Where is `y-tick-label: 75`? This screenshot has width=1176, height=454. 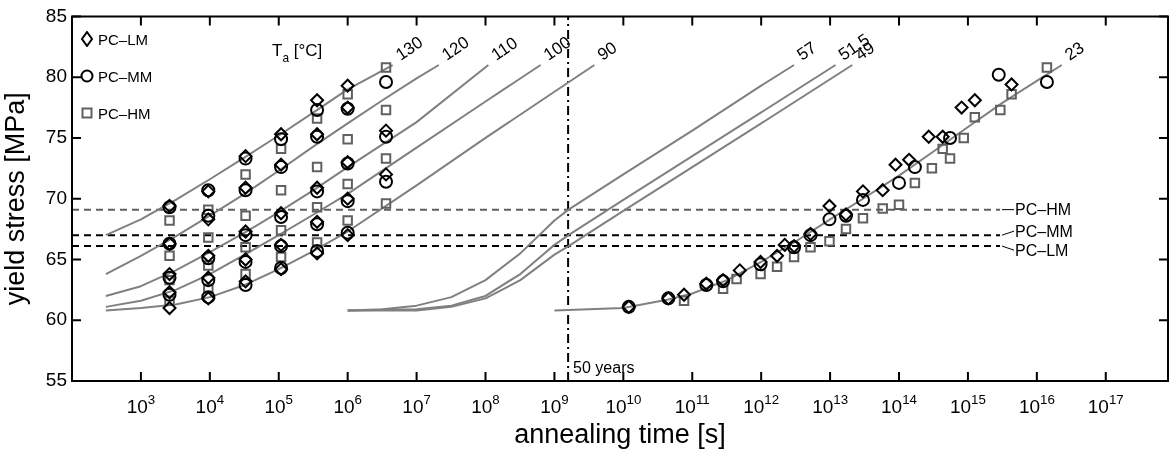 y-tick-label: 75 is located at coordinates (56, 137).